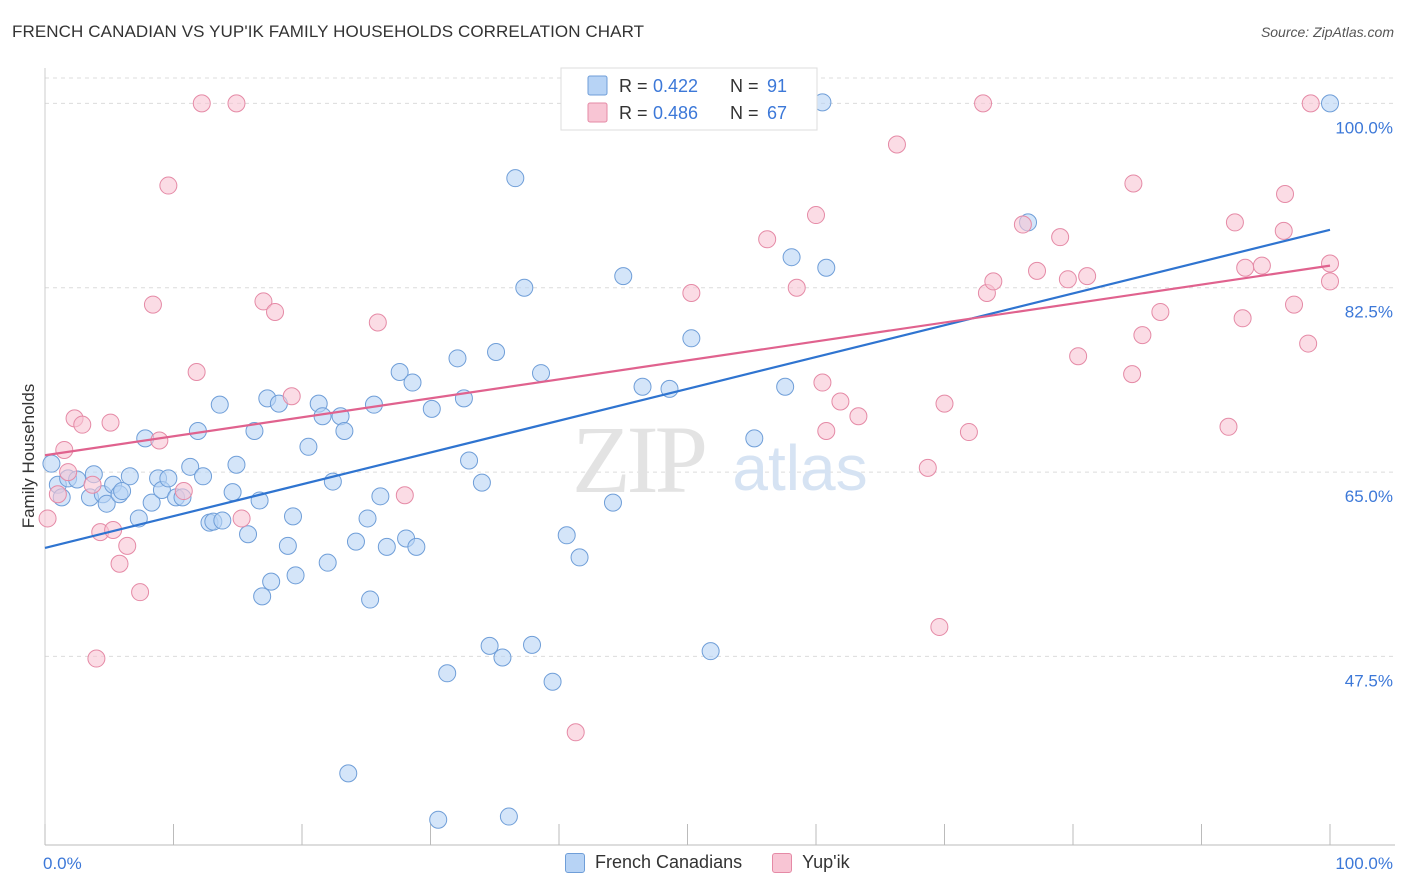  I want to click on x-tick-label: 100.0%, so click(1364, 863).